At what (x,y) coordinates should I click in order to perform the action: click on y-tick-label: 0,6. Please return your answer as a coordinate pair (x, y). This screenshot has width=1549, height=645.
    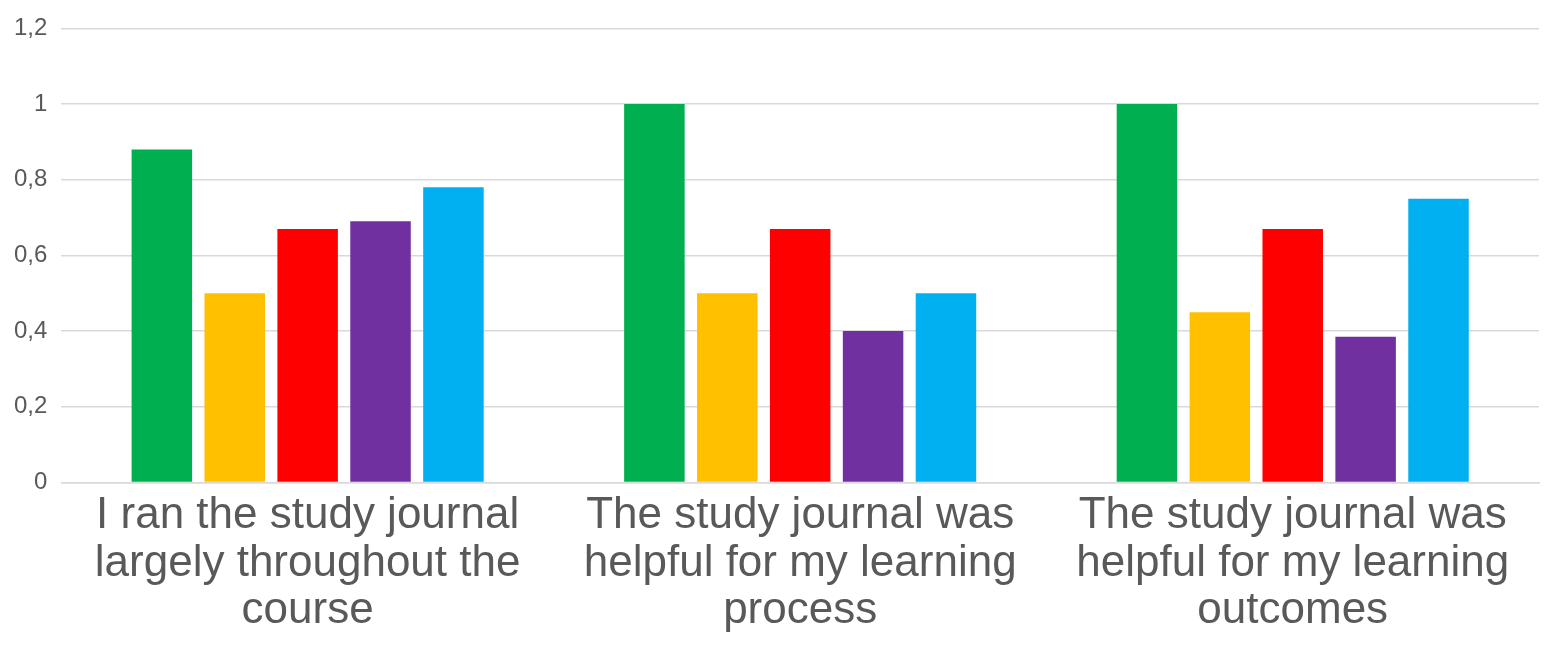
    Looking at the image, I should click on (30, 254).